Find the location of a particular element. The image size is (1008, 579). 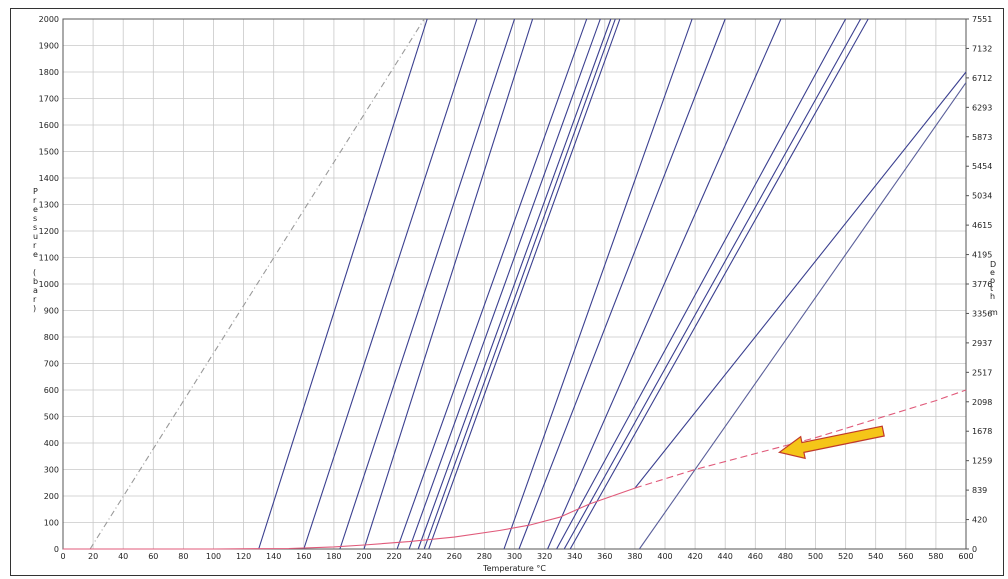

y2-tick-label: 5454 is located at coordinates (982, 166).